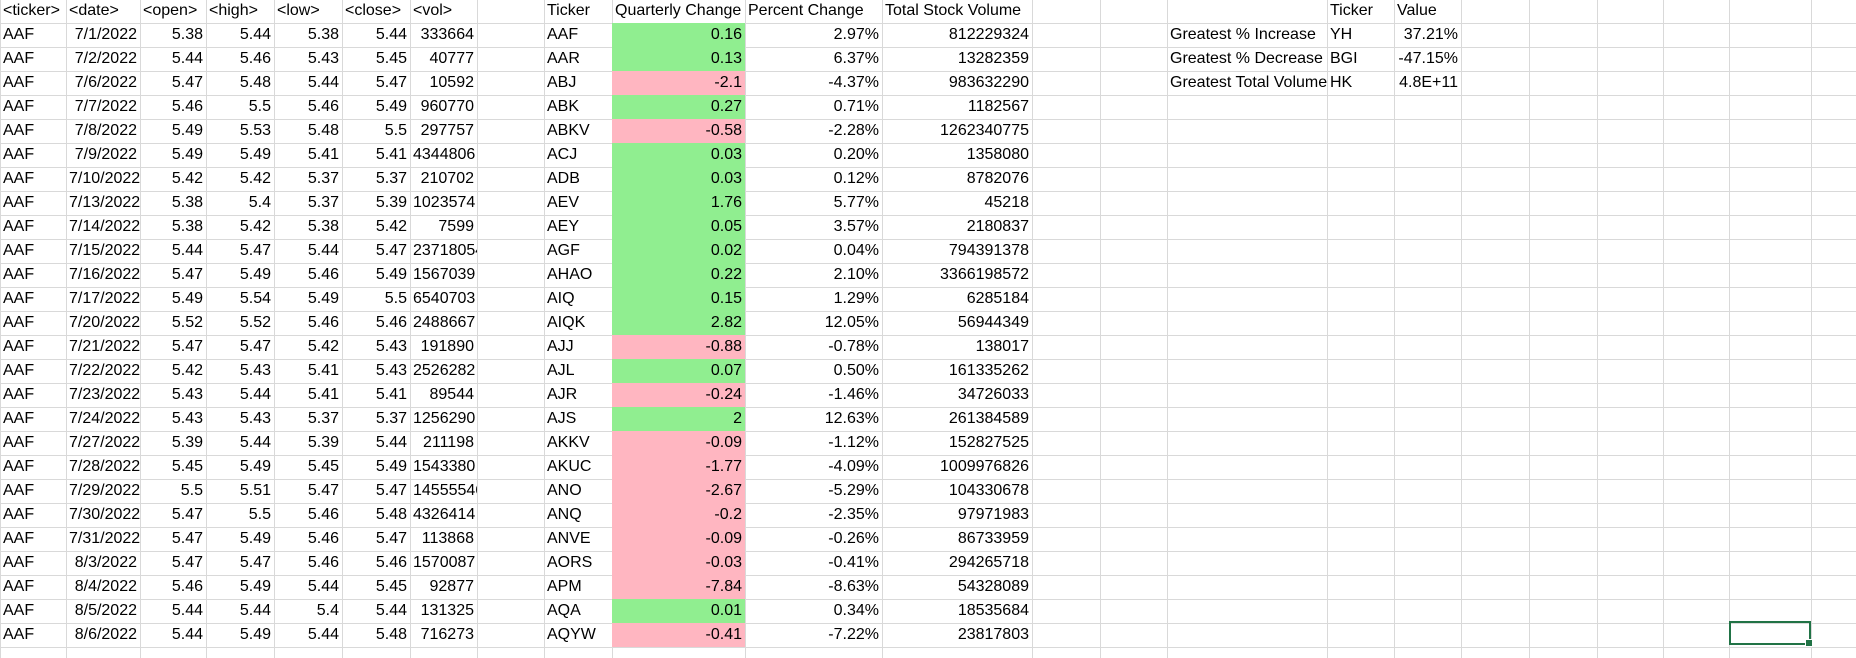 The image size is (1856, 658). I want to click on percent-change-cell: -8.63%, so click(853, 586).